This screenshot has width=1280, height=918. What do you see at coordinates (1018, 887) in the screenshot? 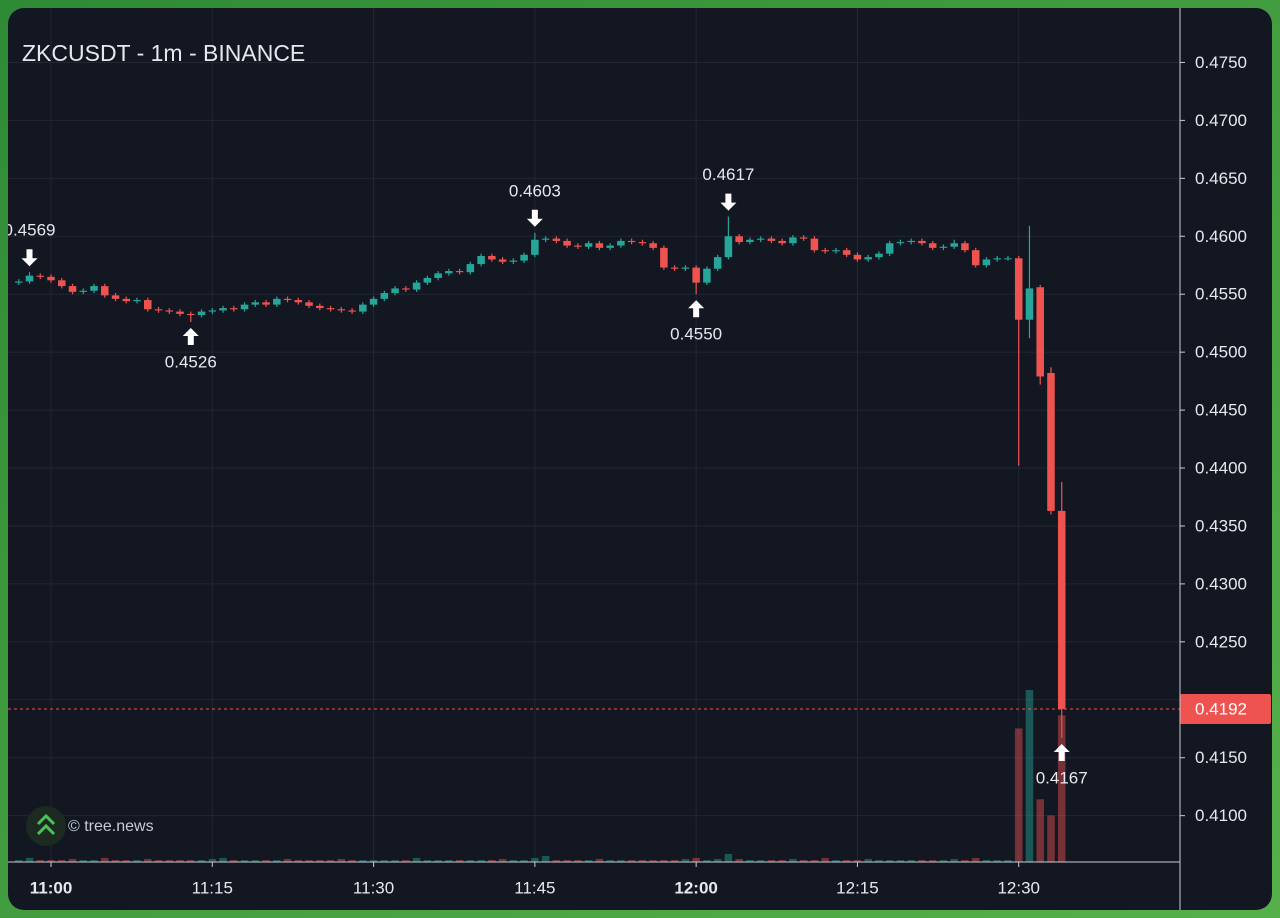
I see `x-tick-label: 12:30` at bounding box center [1018, 887].